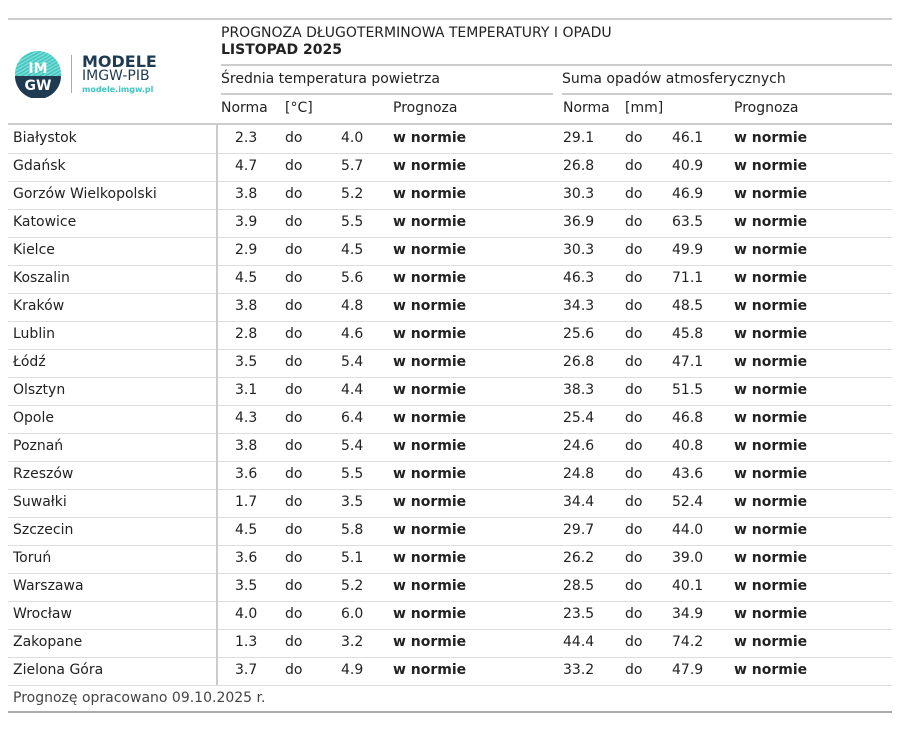  Describe the element at coordinates (688, 334) in the screenshot. I see `cell-p-max: 45.8` at that location.